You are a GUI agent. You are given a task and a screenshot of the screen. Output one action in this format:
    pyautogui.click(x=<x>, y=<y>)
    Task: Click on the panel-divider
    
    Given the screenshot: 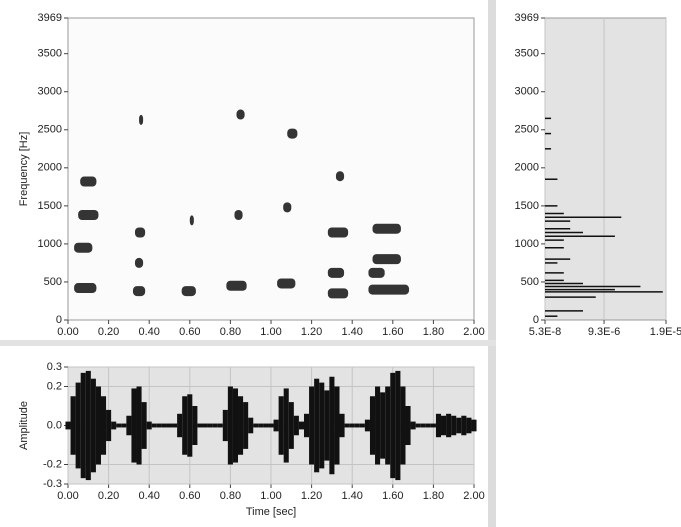 What is the action you would take?
    pyautogui.click(x=248, y=343)
    